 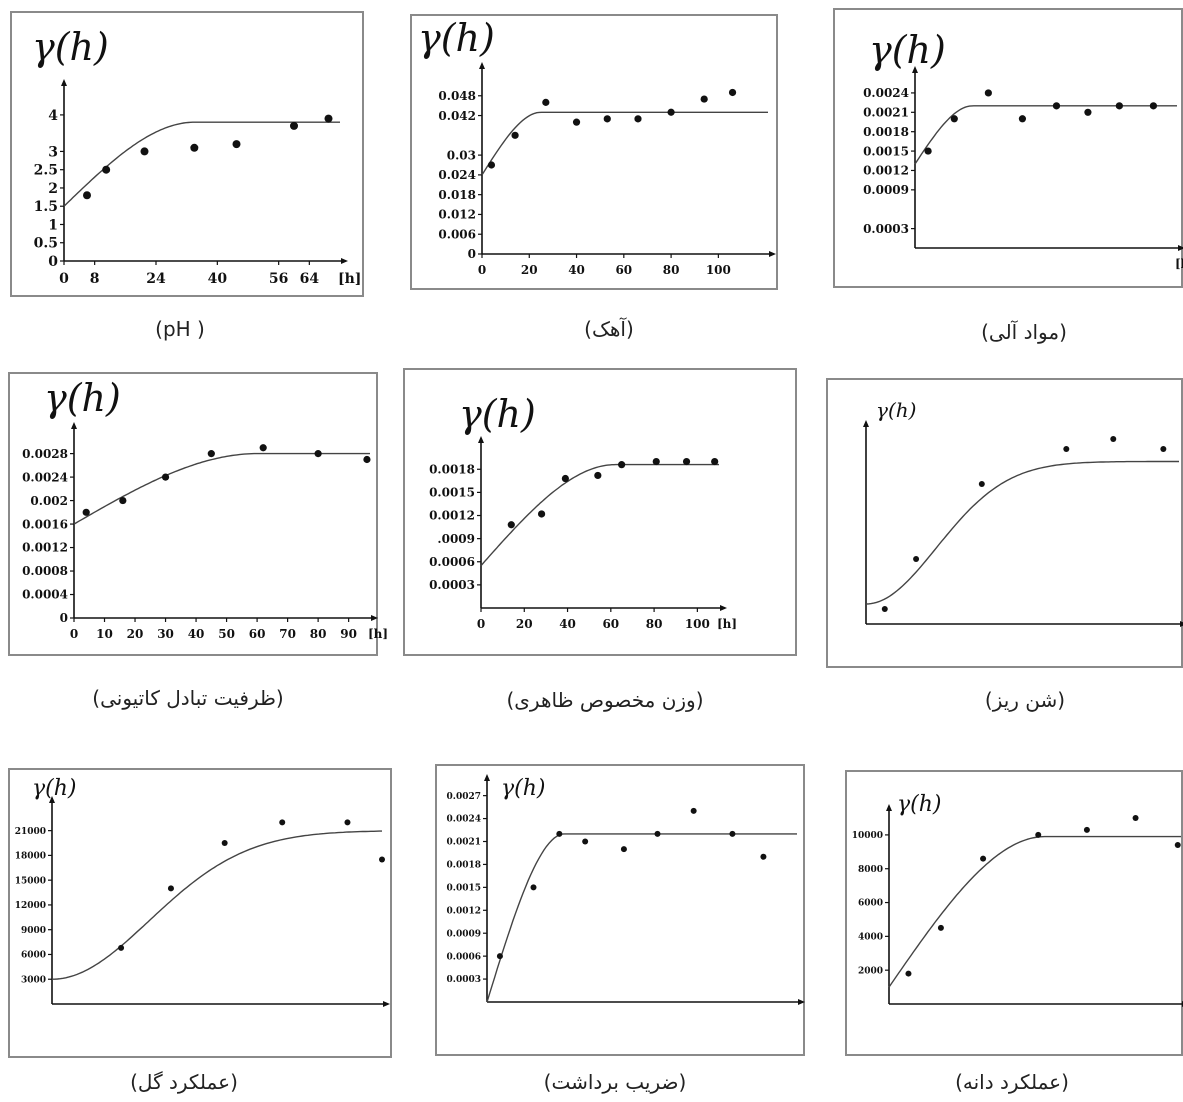 What do you see at coordinates (464, 843) in the screenshot?
I see `y-tick-label: 0.0021` at bounding box center [464, 843].